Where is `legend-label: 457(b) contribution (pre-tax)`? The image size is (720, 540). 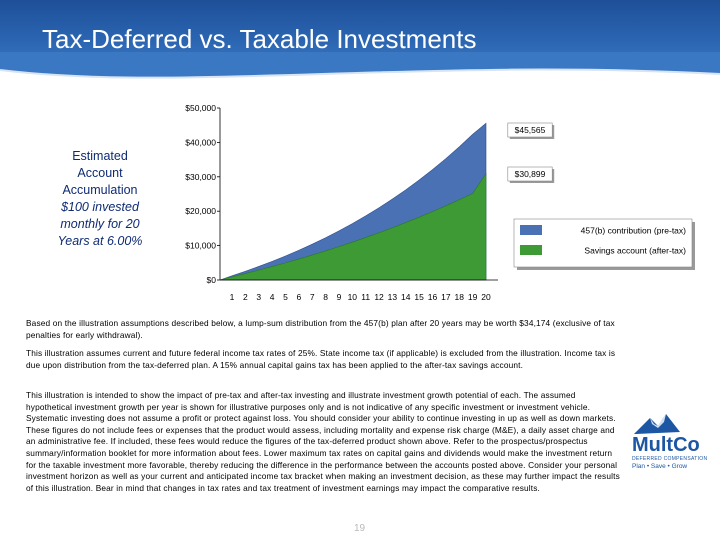
legend-label: 457(b) contribution (pre-tax) is located at coordinates (634, 231).